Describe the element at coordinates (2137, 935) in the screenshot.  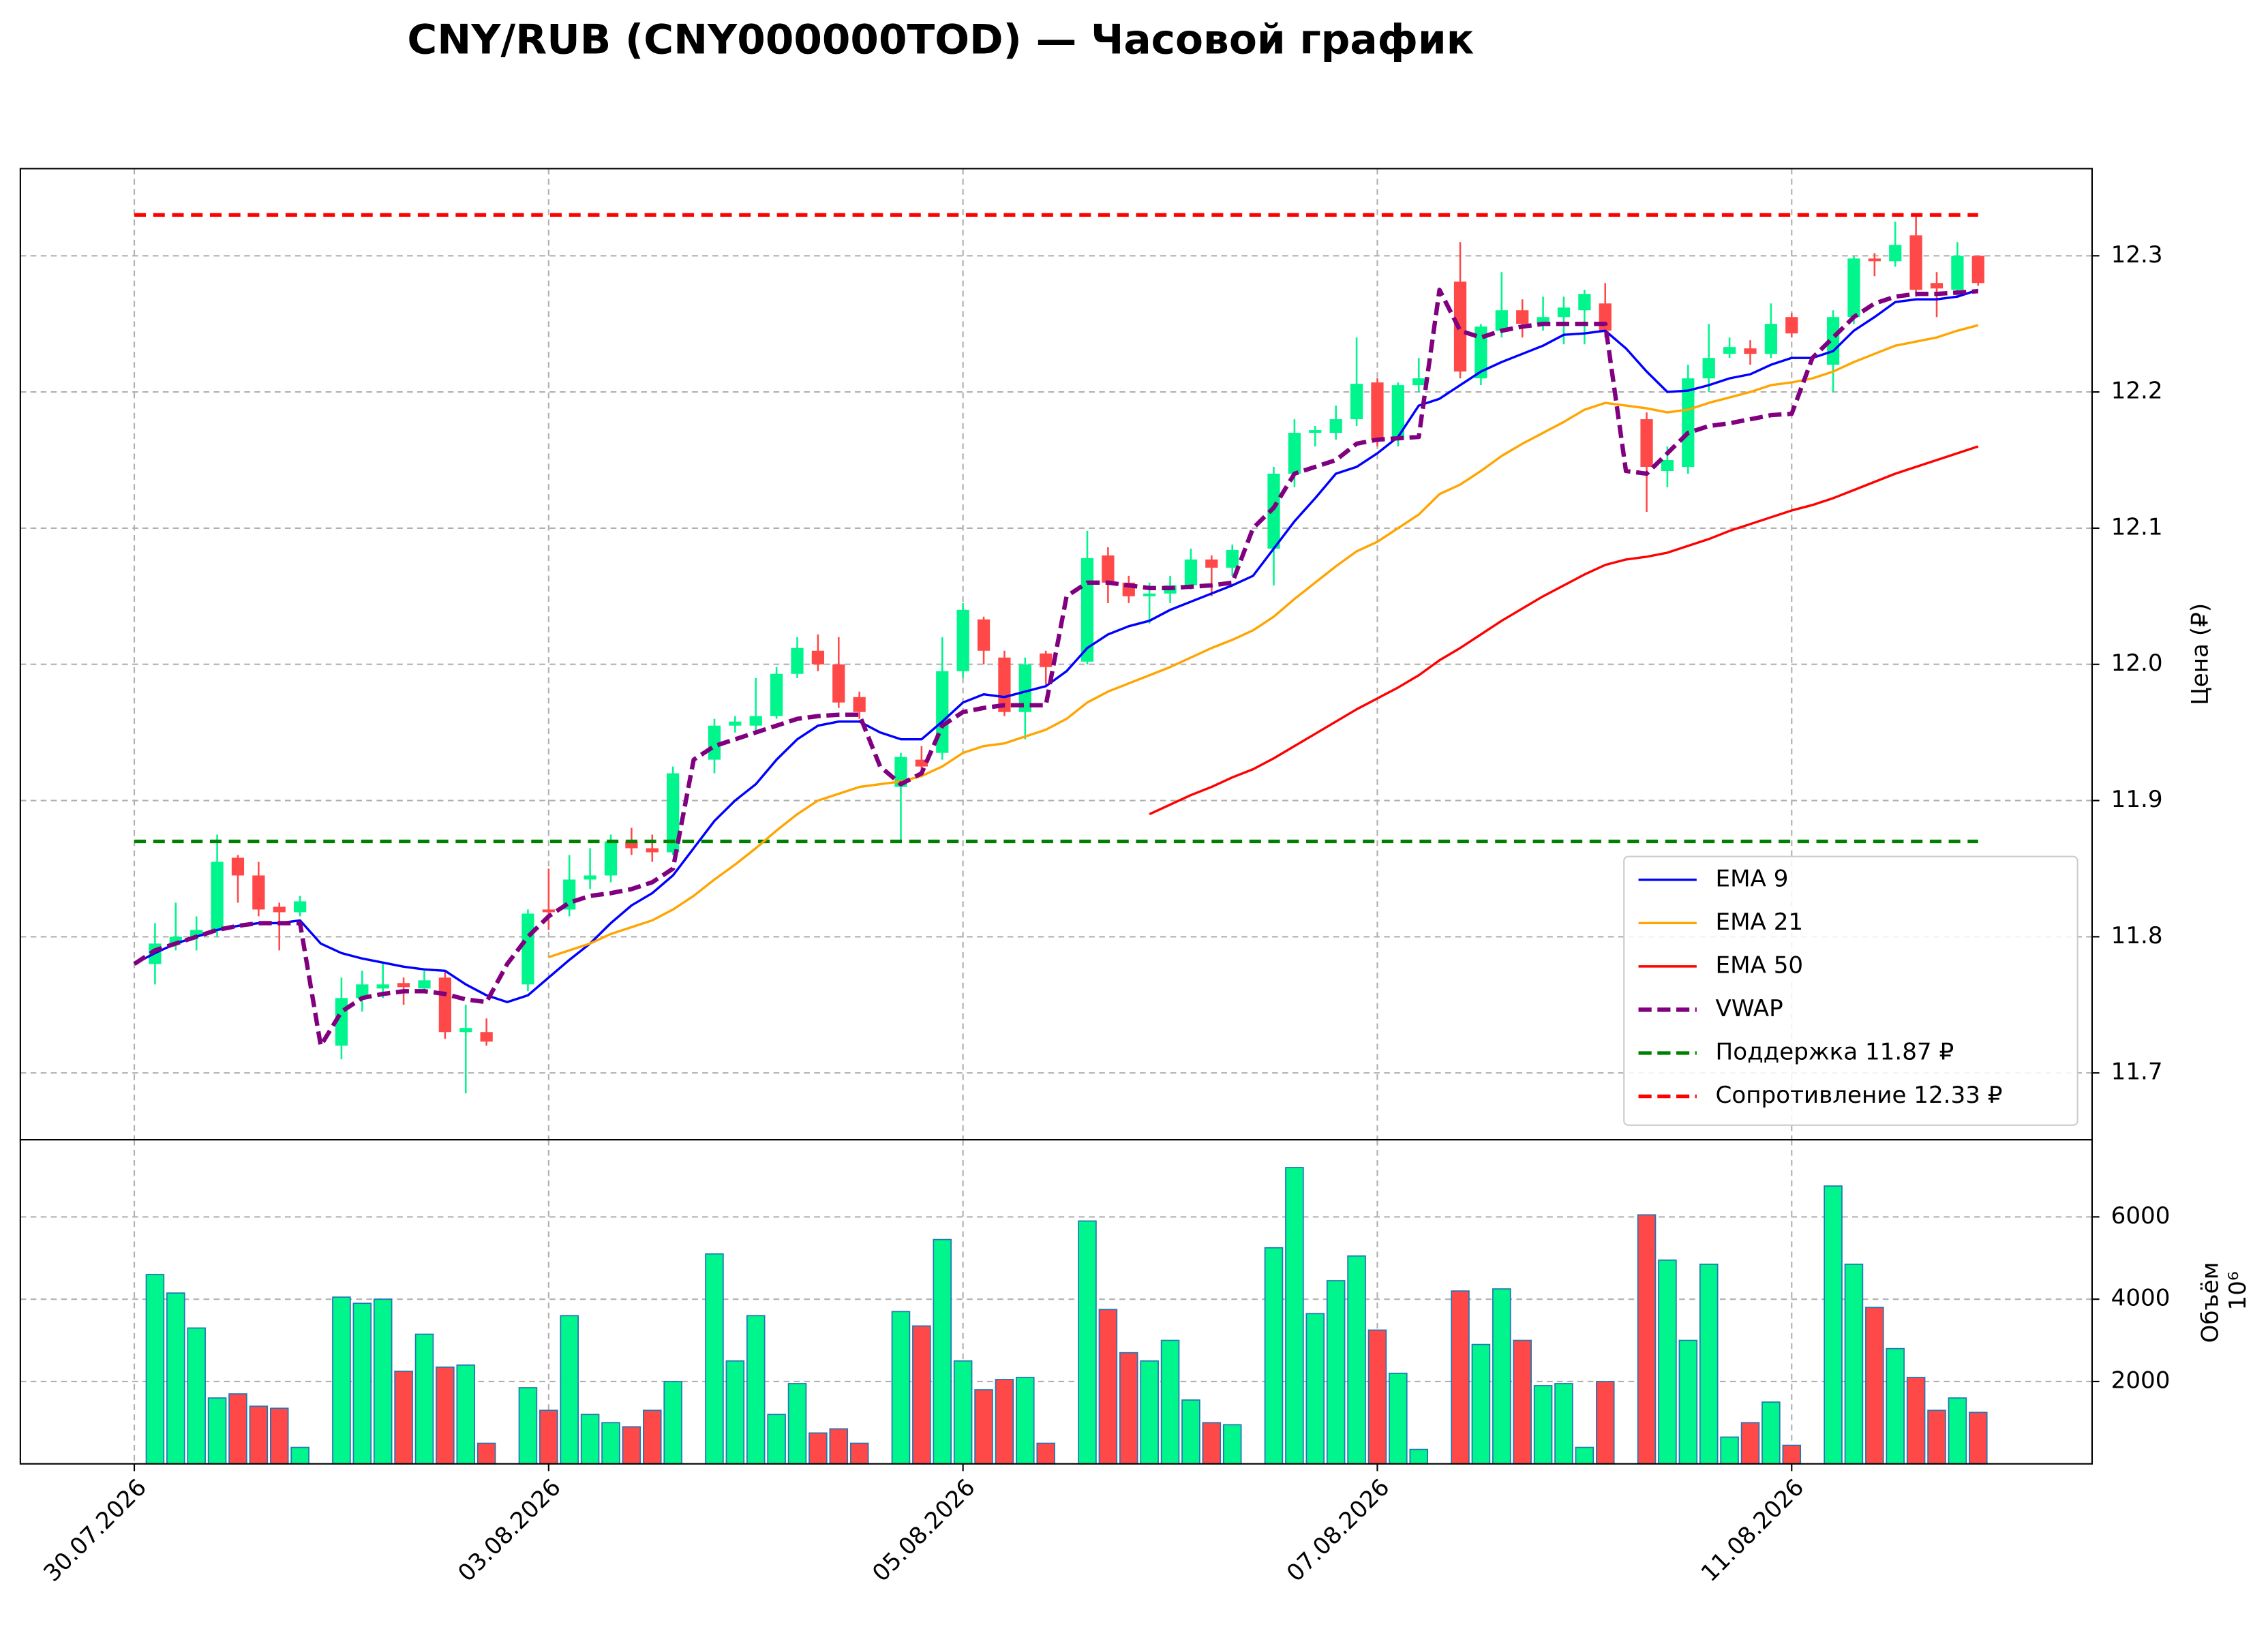
I see `y-tick-label: 11.8` at that location.